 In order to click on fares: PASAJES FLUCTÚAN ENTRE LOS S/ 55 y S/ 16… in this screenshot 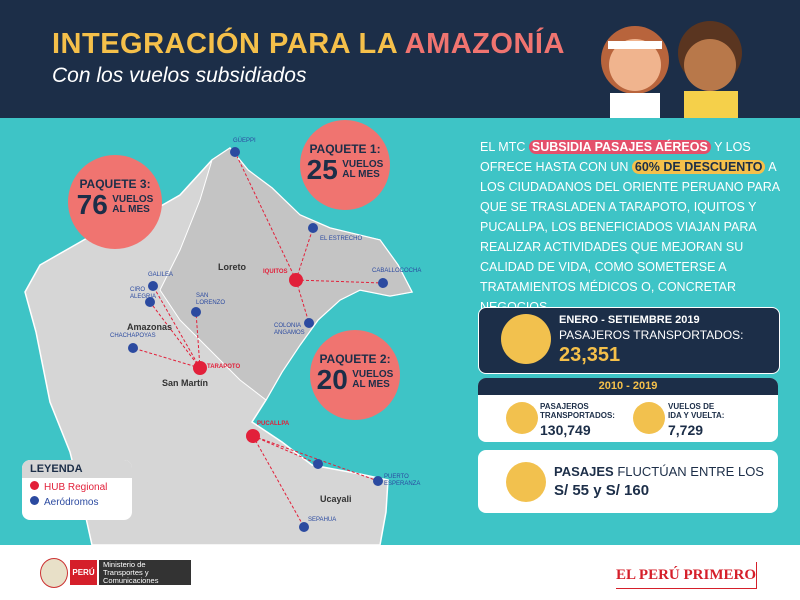, I will do `click(628, 481)`.